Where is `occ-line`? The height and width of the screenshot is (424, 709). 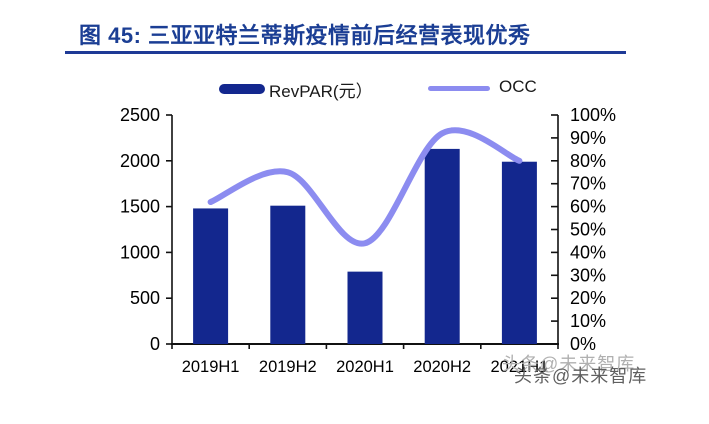
occ-line is located at coordinates (365, 187).